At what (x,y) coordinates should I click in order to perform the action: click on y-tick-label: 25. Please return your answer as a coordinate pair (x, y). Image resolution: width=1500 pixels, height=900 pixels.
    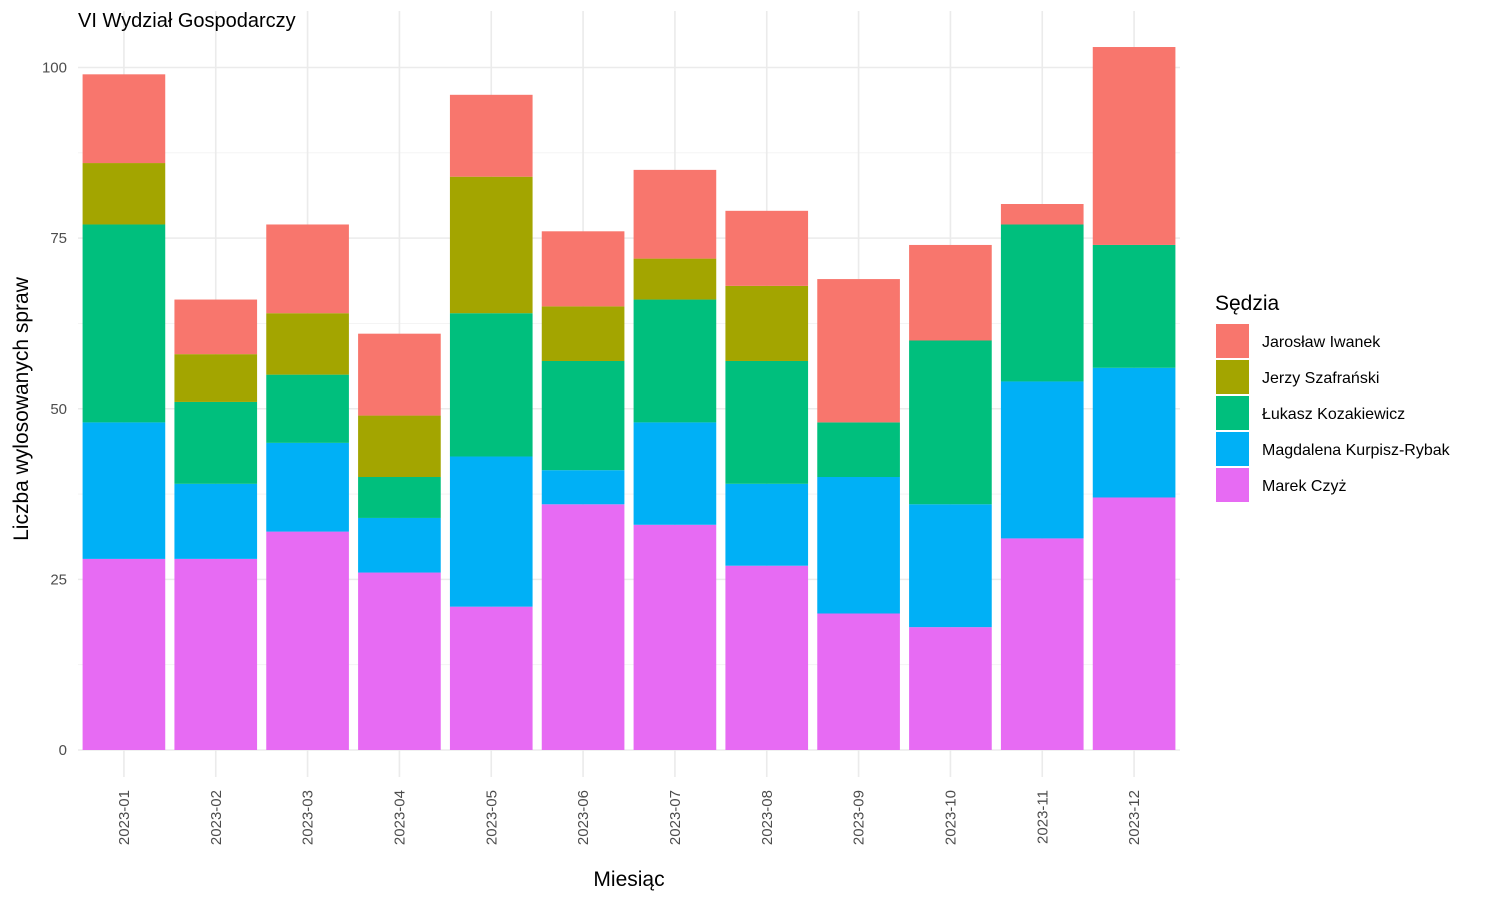
    Looking at the image, I should click on (58, 579).